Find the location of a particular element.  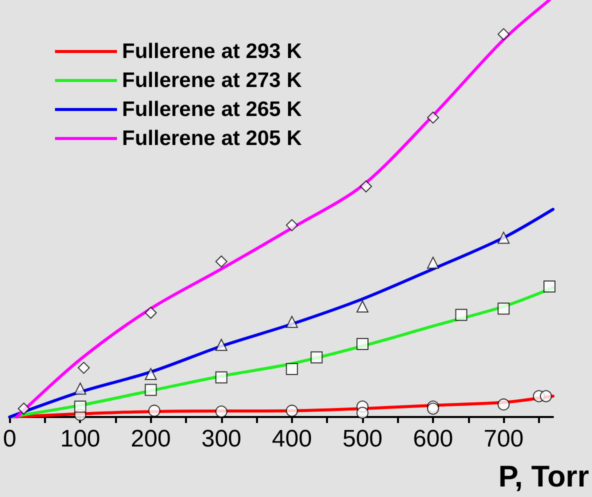

legend-label: Fullerene at 293 K is located at coordinates (212, 51).